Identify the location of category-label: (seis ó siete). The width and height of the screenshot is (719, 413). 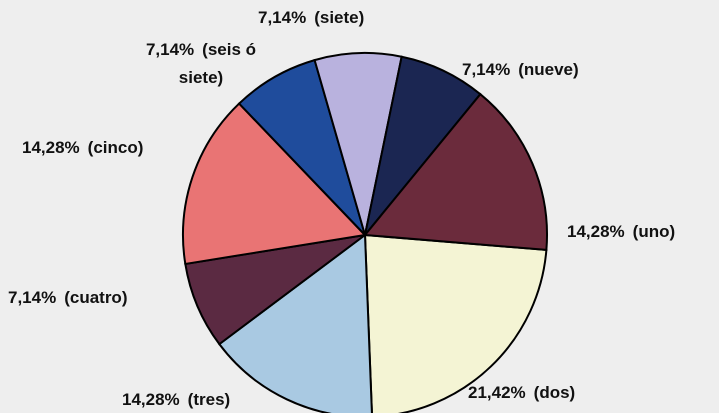
(217, 63).